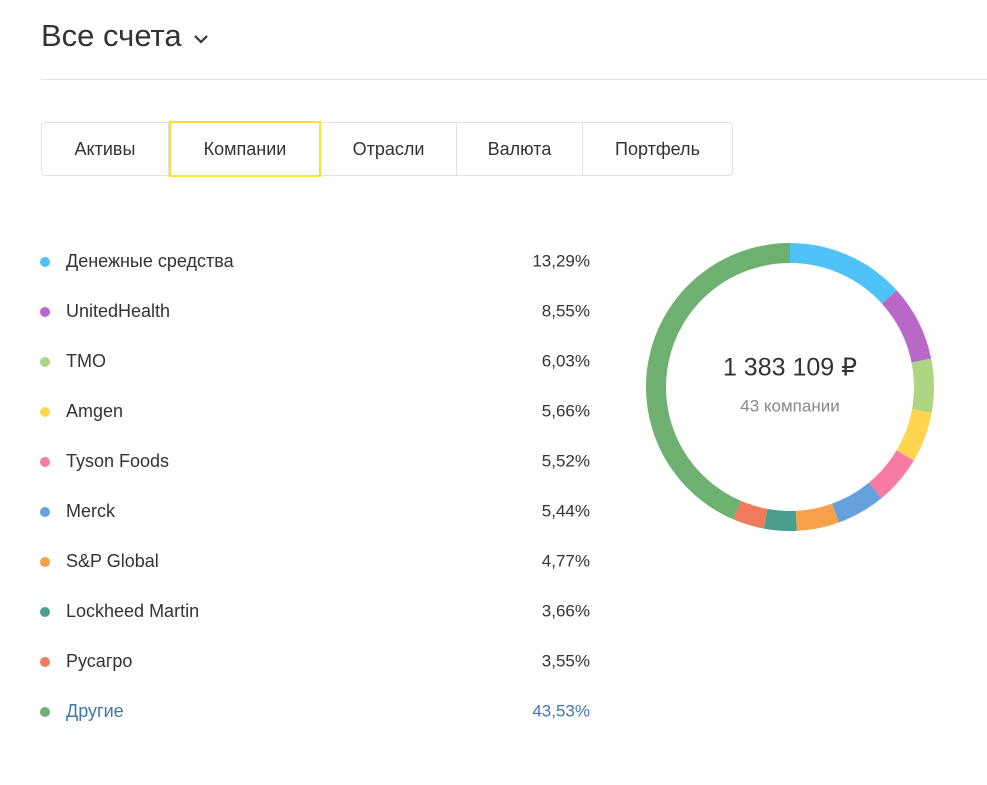  Describe the element at coordinates (790, 368) in the screenshot. I see `donut-total: 1 383 109 ₽` at that location.